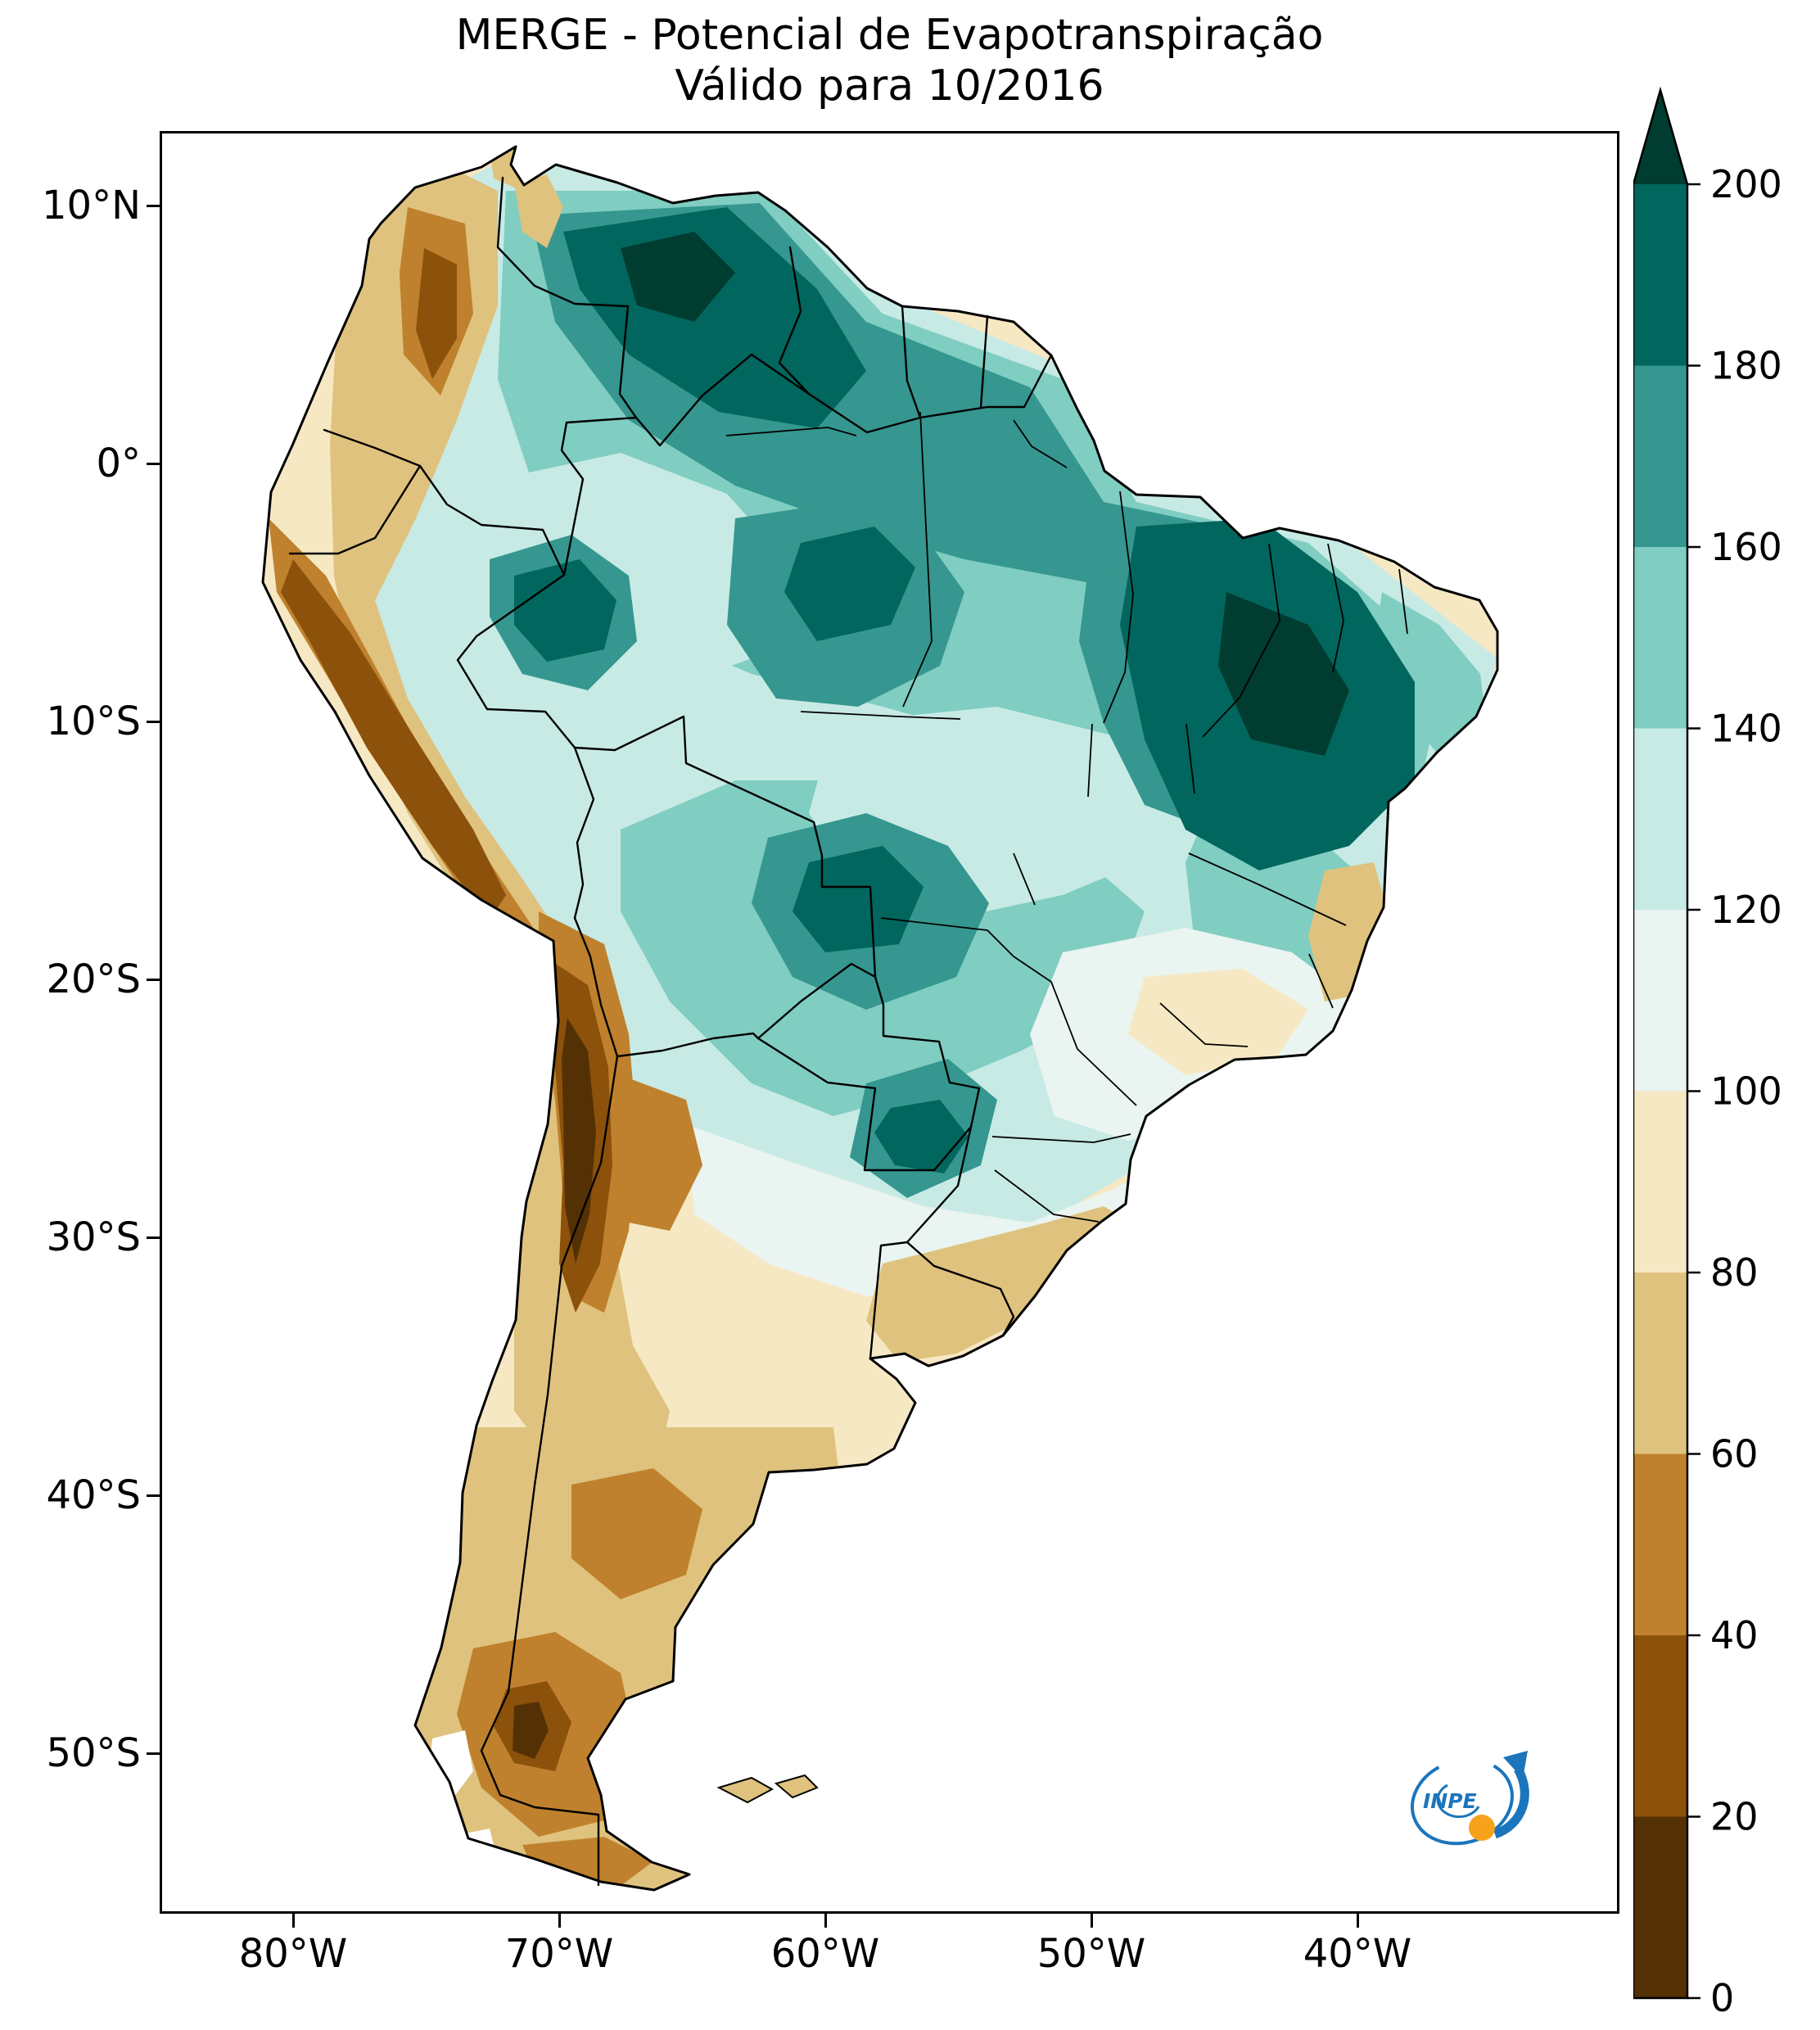 The width and height of the screenshot is (1820, 2030). Describe the element at coordinates (1735, 1272) in the screenshot. I see `colorbar-tick-80: 80` at that location.